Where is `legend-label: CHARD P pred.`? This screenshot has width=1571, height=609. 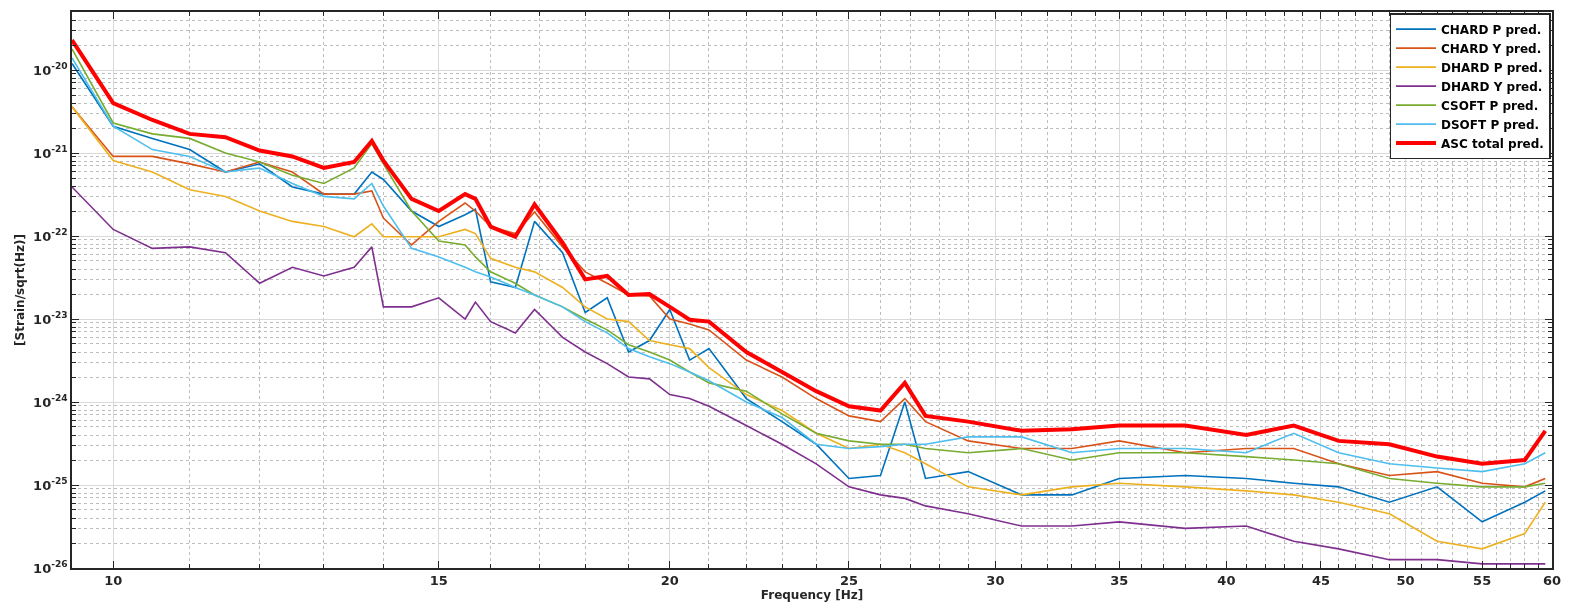 legend-label: CHARD P pred. is located at coordinates (1491, 29).